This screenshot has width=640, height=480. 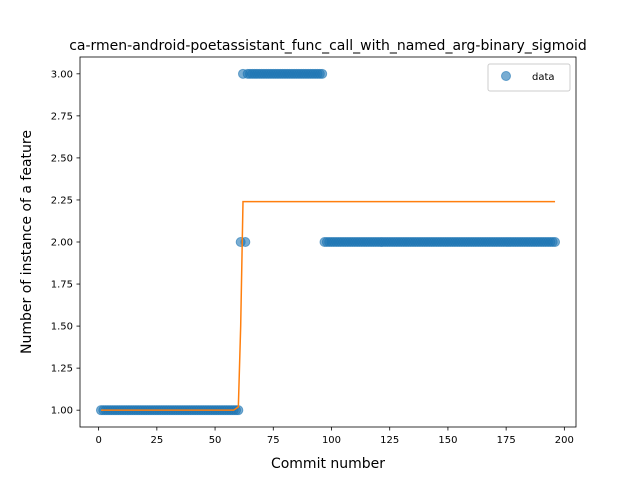 I want to click on x-tick-label: 175, so click(x=506, y=440).